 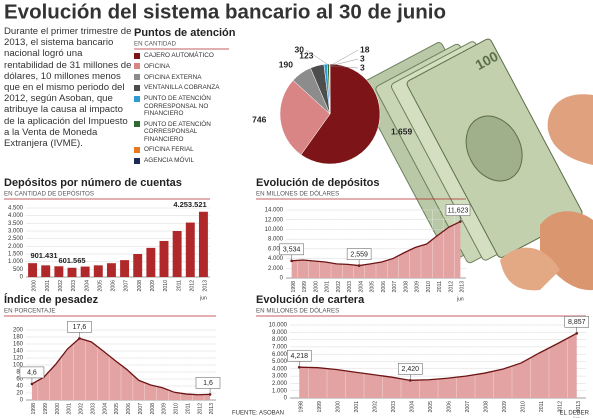 What do you see at coordinates (208, 383) in the screenshot?
I see `value-label: 1,6` at bounding box center [208, 383].